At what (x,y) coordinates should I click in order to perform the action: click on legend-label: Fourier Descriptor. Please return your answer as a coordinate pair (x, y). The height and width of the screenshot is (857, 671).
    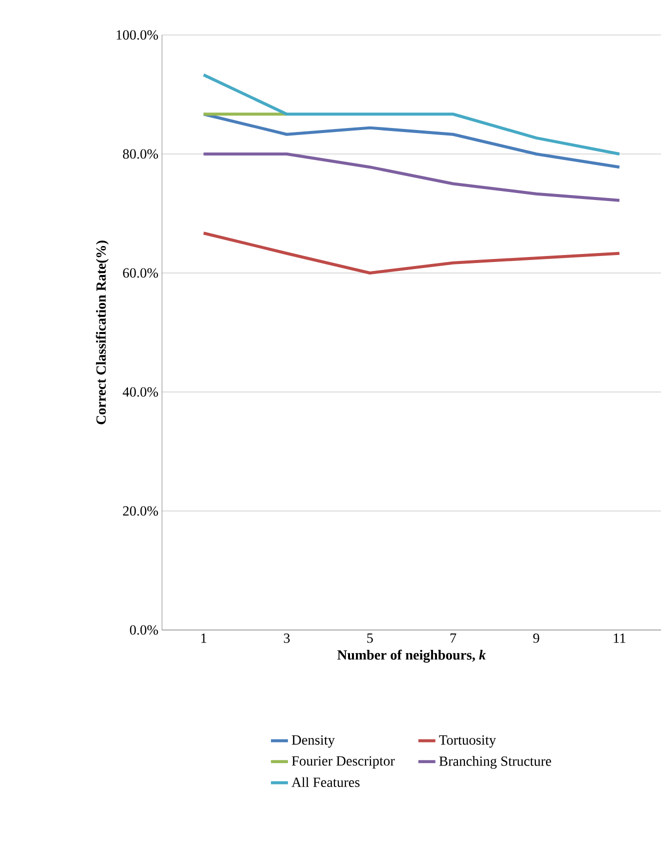
    Looking at the image, I should click on (343, 762).